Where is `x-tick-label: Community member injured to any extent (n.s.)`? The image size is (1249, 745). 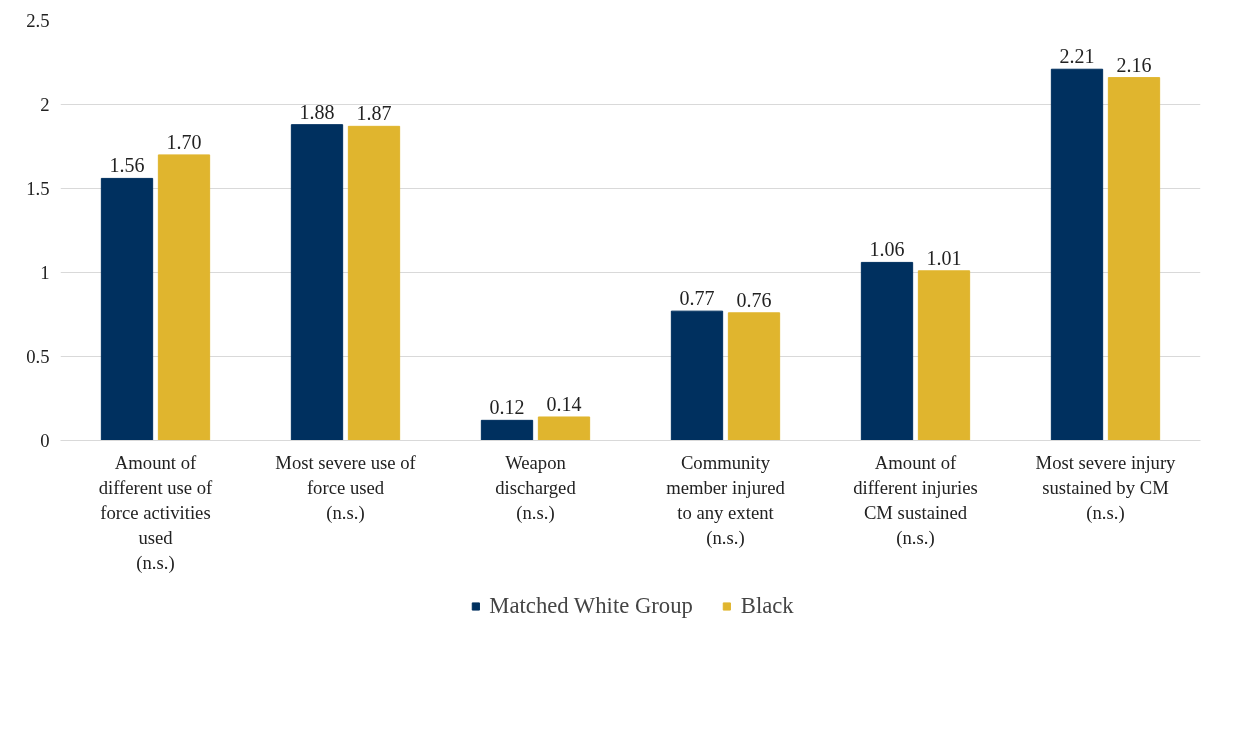 x-tick-label: Community member injured to any extent (n.s.) is located at coordinates (726, 500).